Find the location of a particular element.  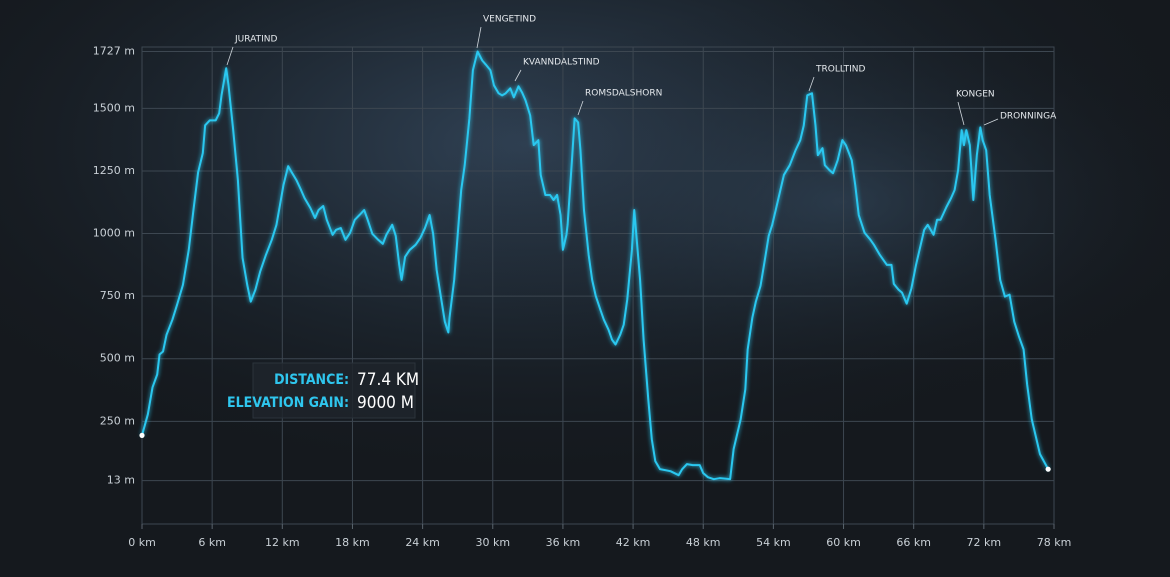

peak-label: KONGEN is located at coordinates (975, 95).